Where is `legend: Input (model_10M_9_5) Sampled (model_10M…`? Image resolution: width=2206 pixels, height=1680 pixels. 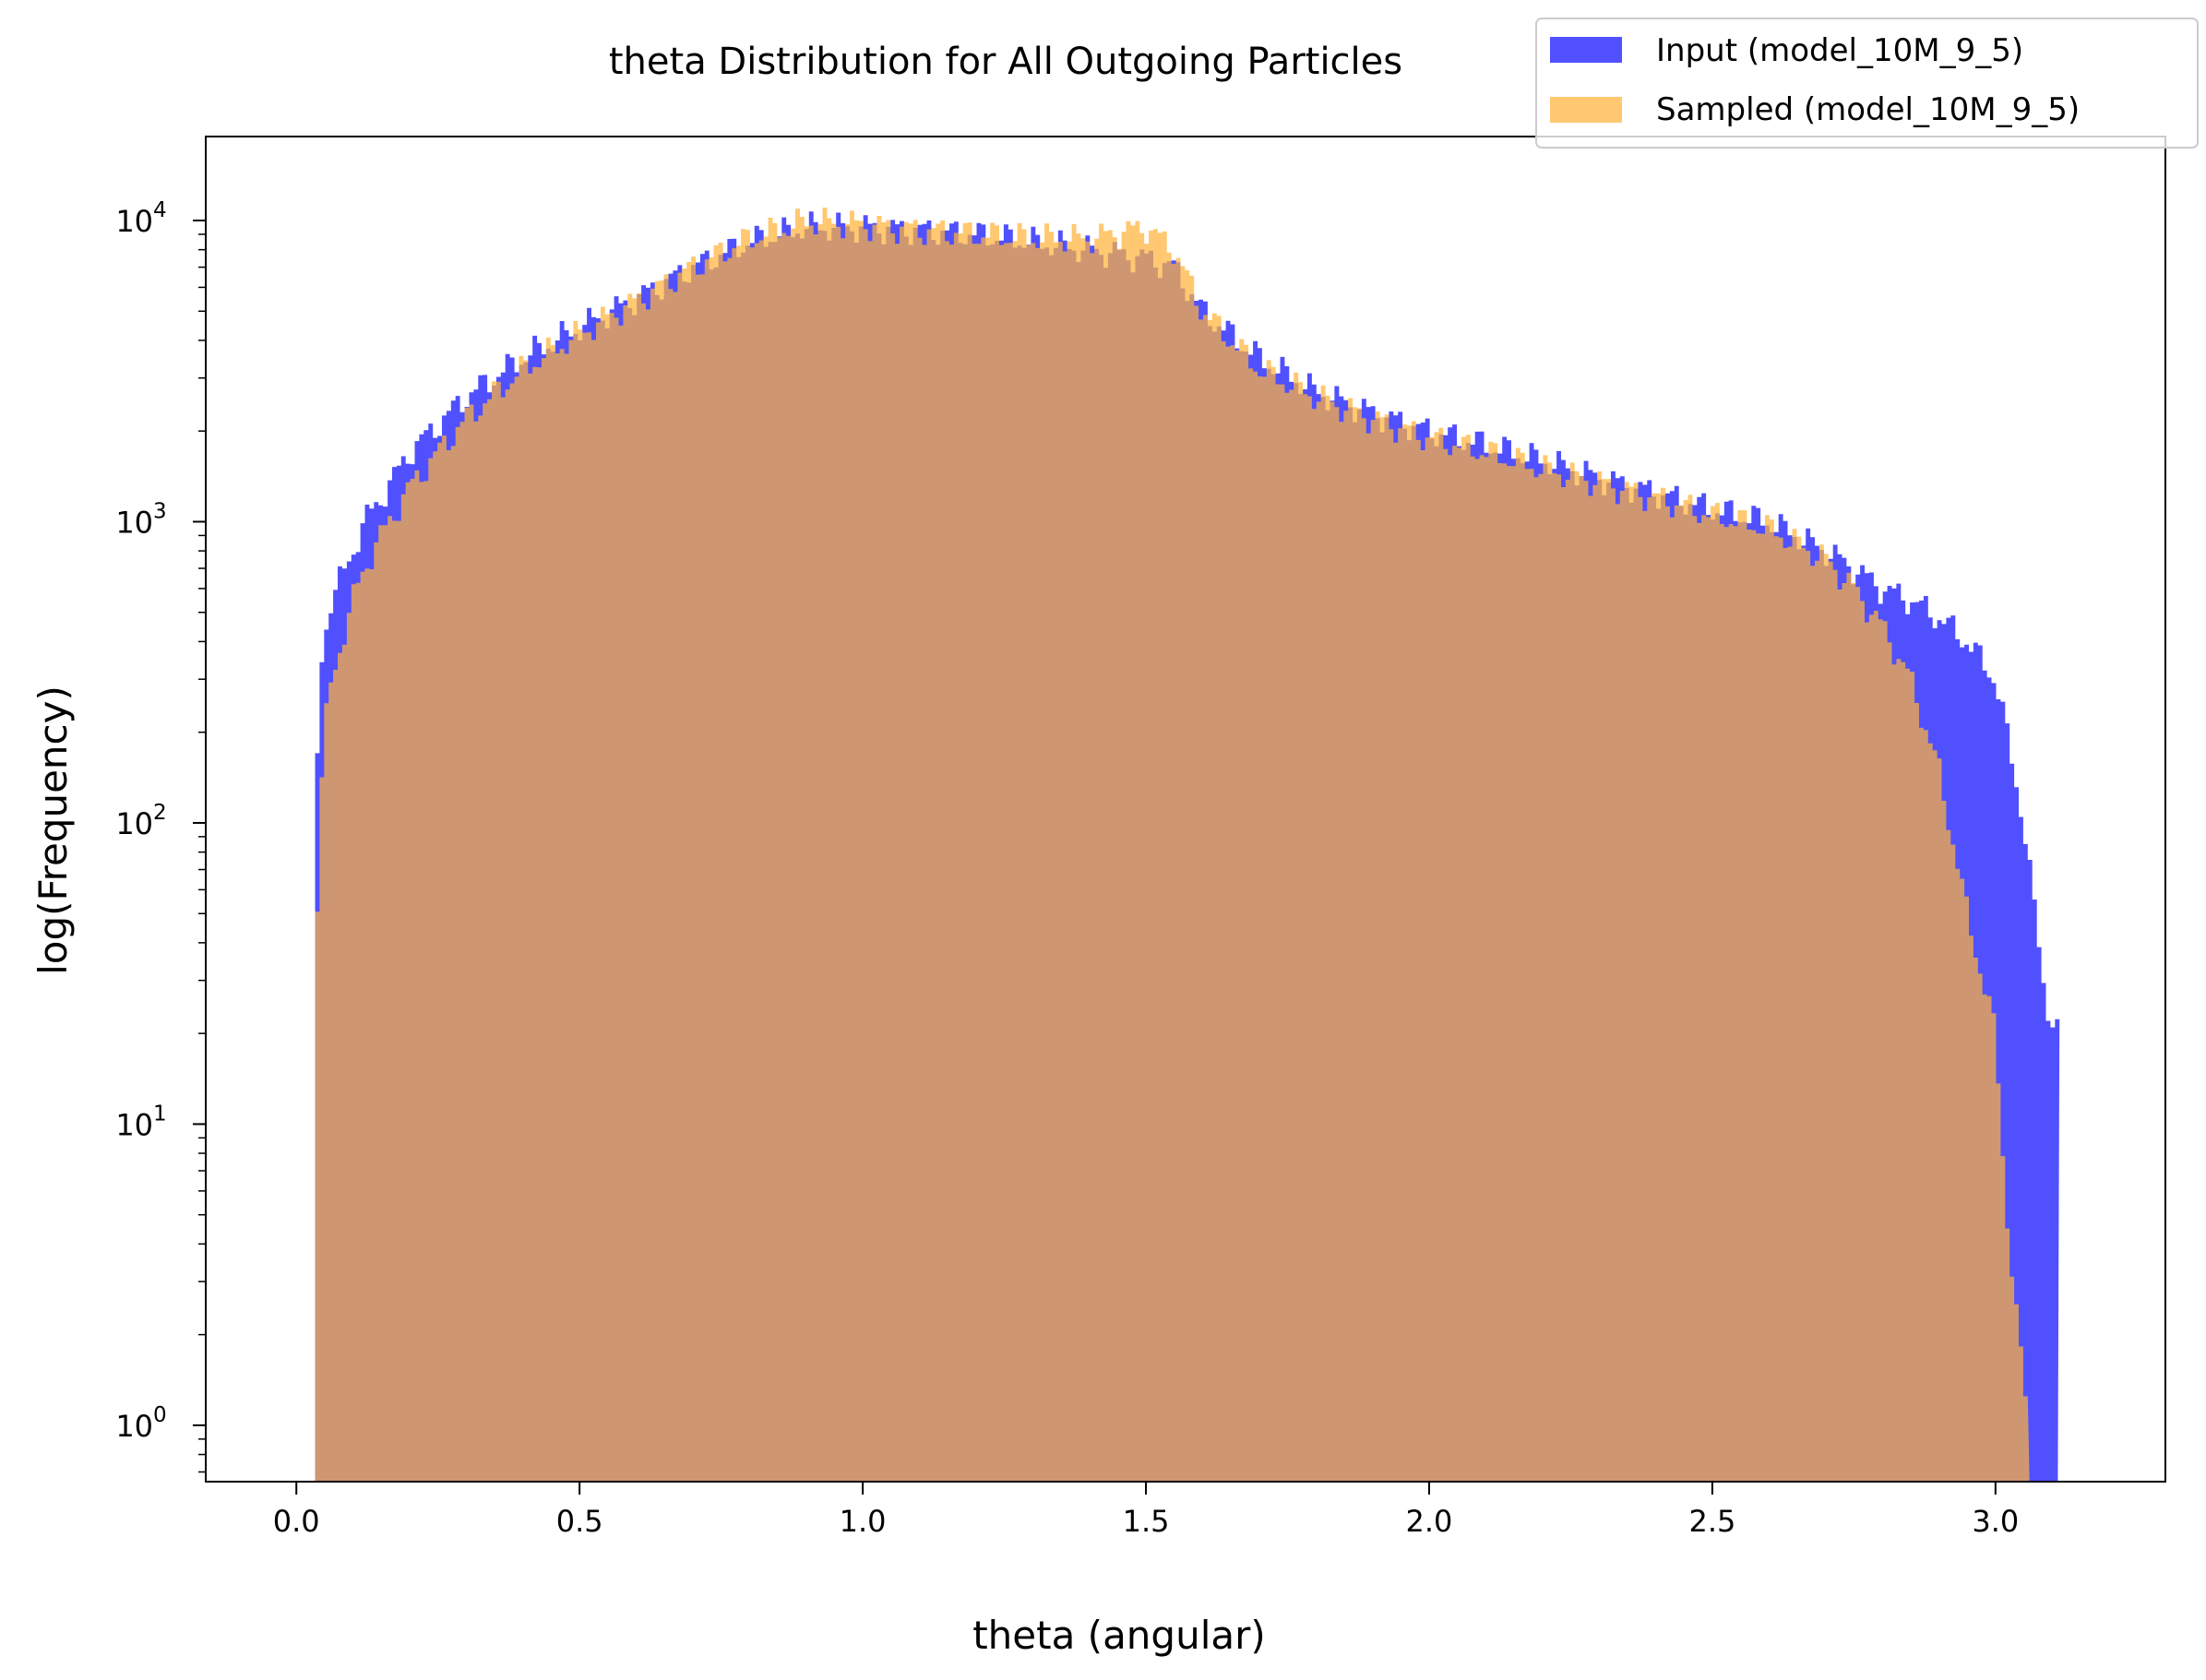
legend: Input (model_10M_9_5) Sampled (model_10M… is located at coordinates (1867, 83).